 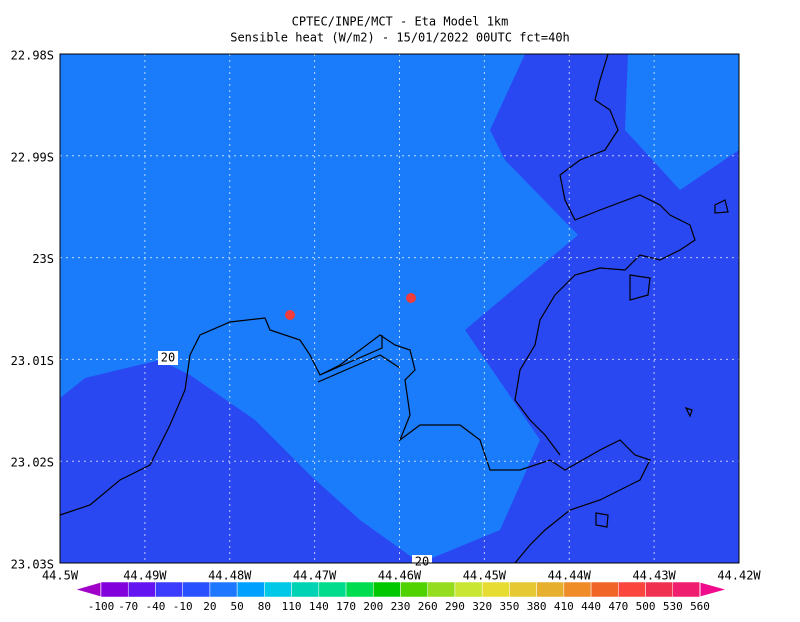 I want to click on lon-label: 44.49W, so click(x=145, y=576).